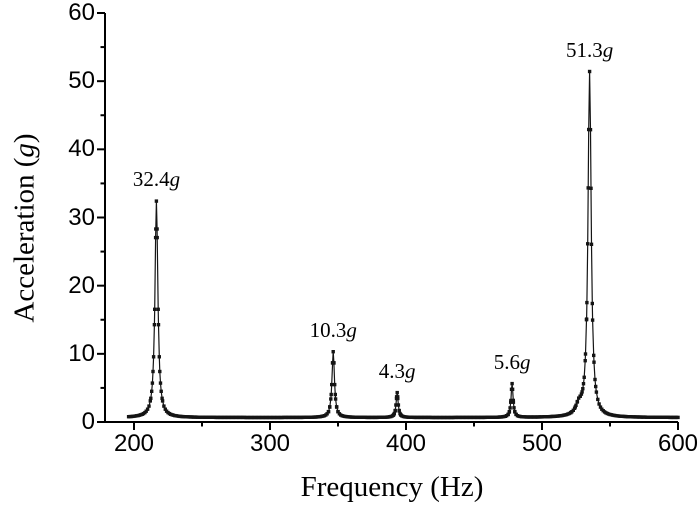 The height and width of the screenshot is (511, 700). What do you see at coordinates (406, 443) in the screenshot?
I see `x-tick-label: 400` at bounding box center [406, 443].